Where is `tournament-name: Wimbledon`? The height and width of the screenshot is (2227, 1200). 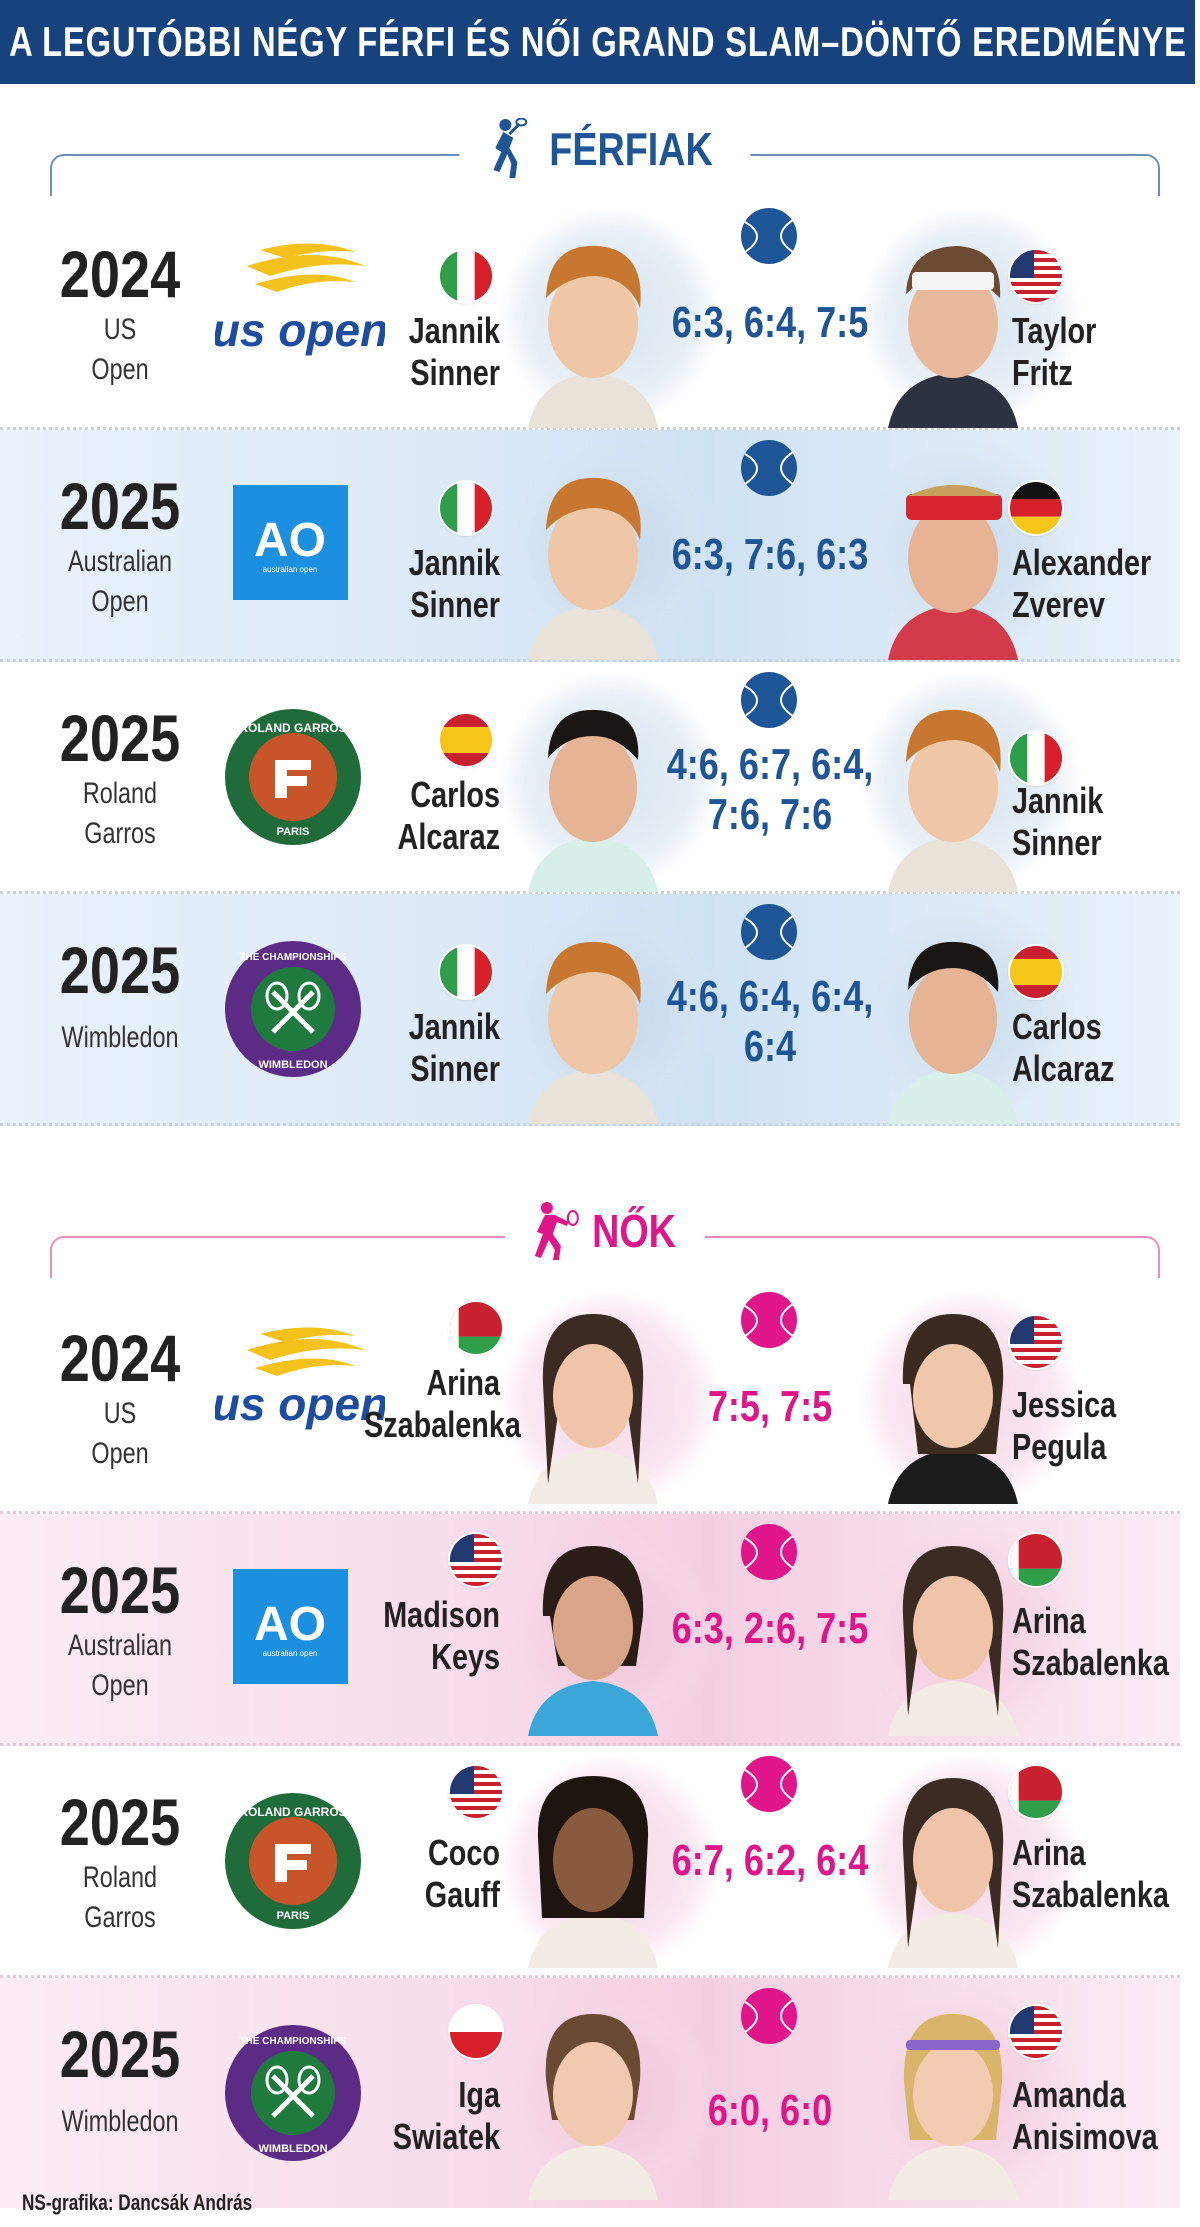 tournament-name: Wimbledon is located at coordinates (120, 1037).